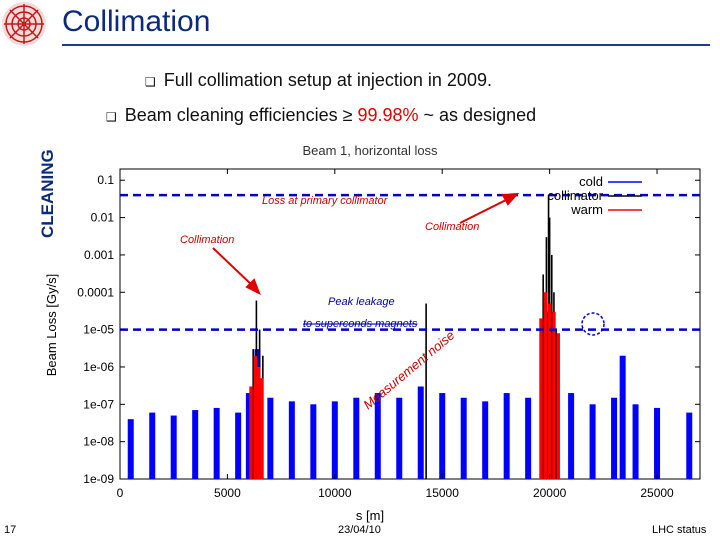 This screenshot has width=720, height=540. What do you see at coordinates (510, 199) in the screenshot?
I see `arrowhead-right` at bounding box center [510, 199].